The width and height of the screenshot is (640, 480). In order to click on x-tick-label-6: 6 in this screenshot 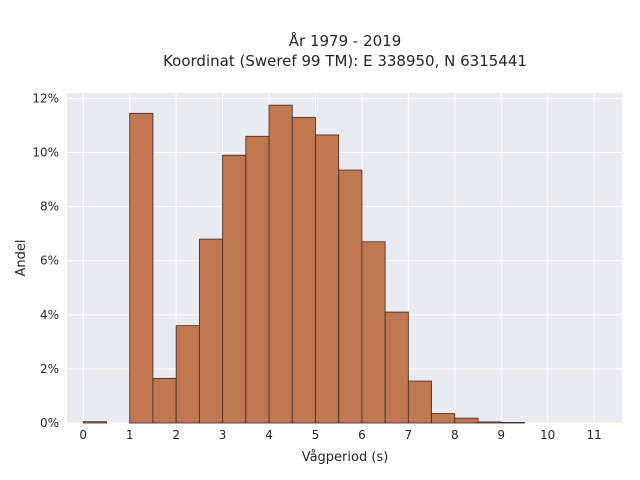, I will do `click(362, 435)`.